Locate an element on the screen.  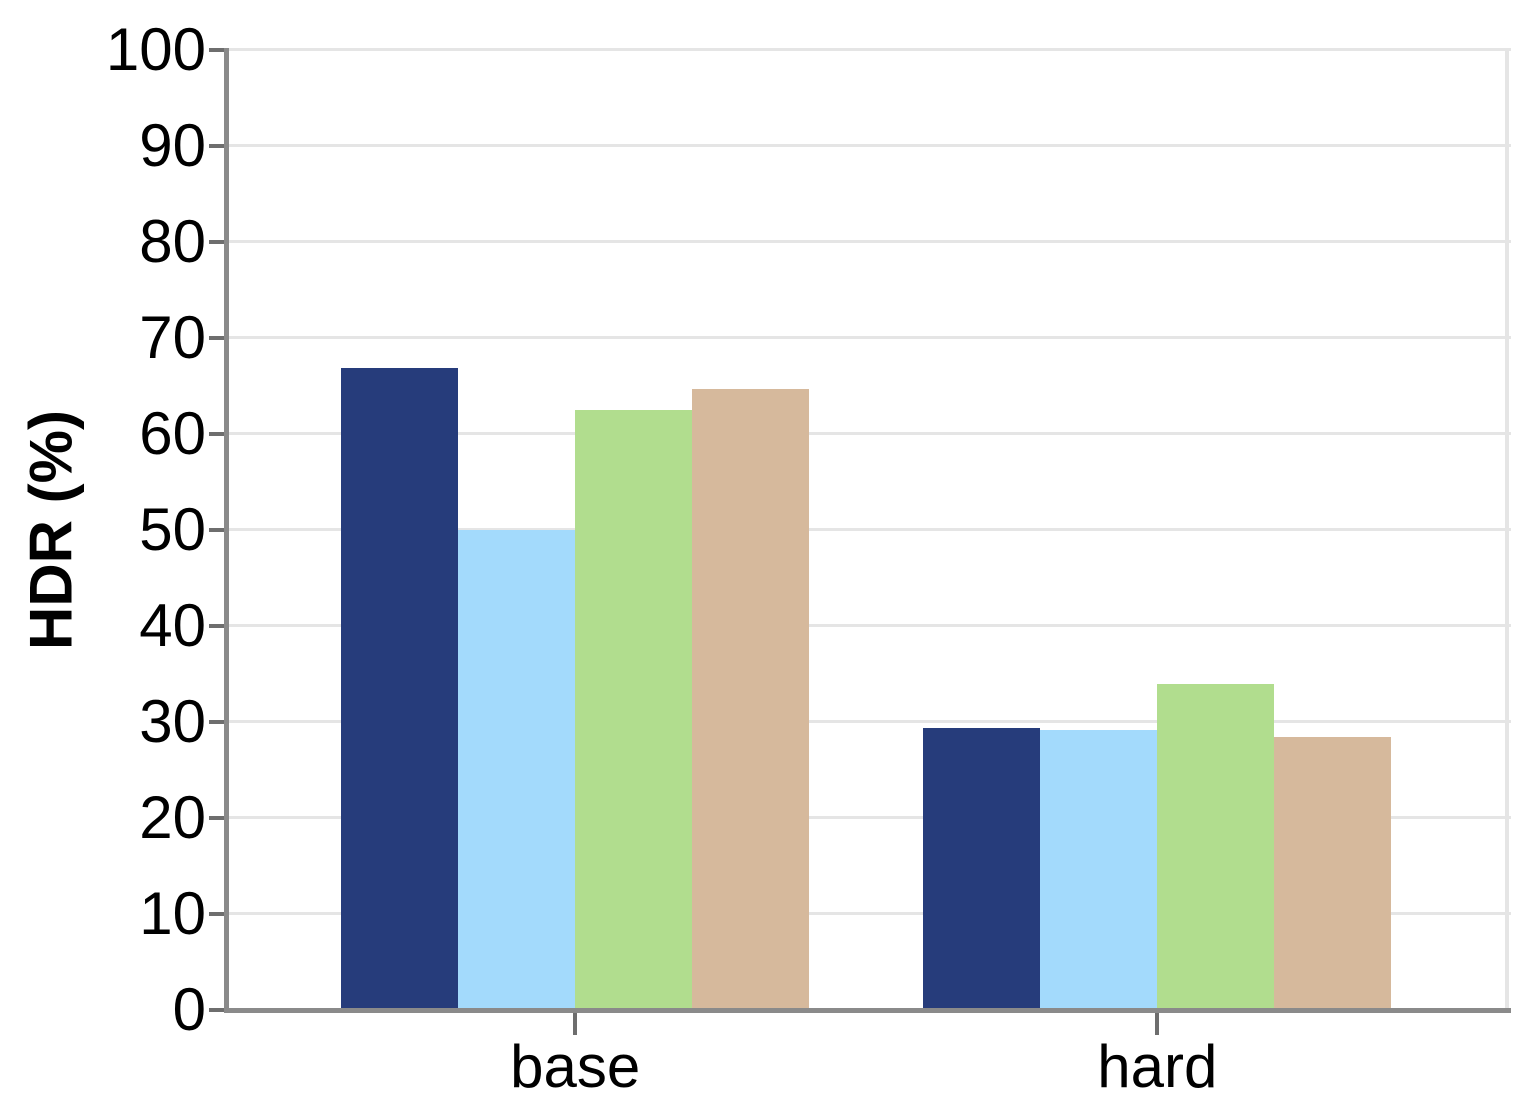
bar-base-light-blue is located at coordinates (517, 768).